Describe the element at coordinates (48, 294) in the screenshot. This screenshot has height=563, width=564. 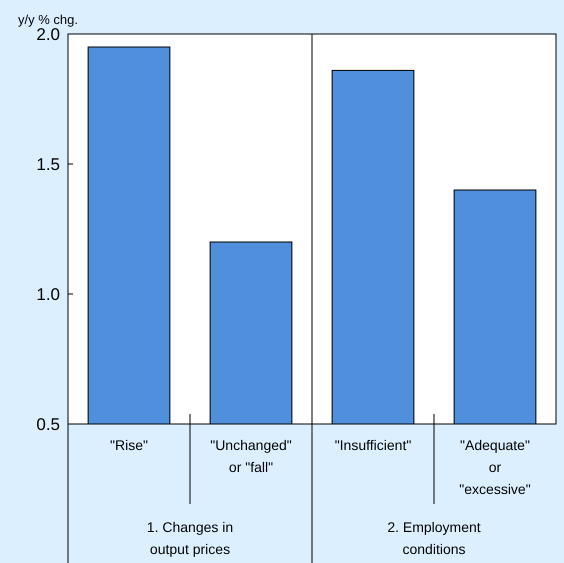
I see `y-tick-label: 1.0` at that location.